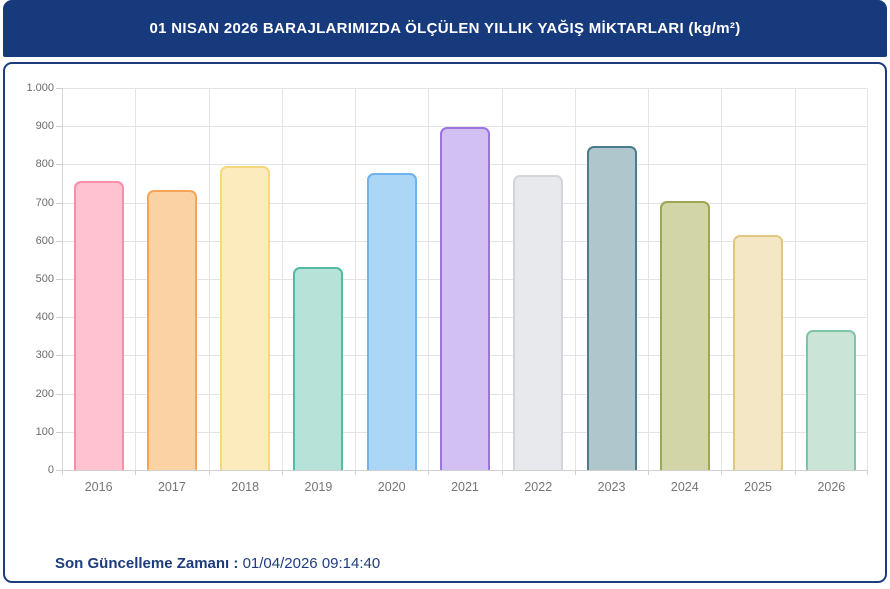 The height and width of the screenshot is (589, 890). I want to click on bar-2016, so click(99, 325).